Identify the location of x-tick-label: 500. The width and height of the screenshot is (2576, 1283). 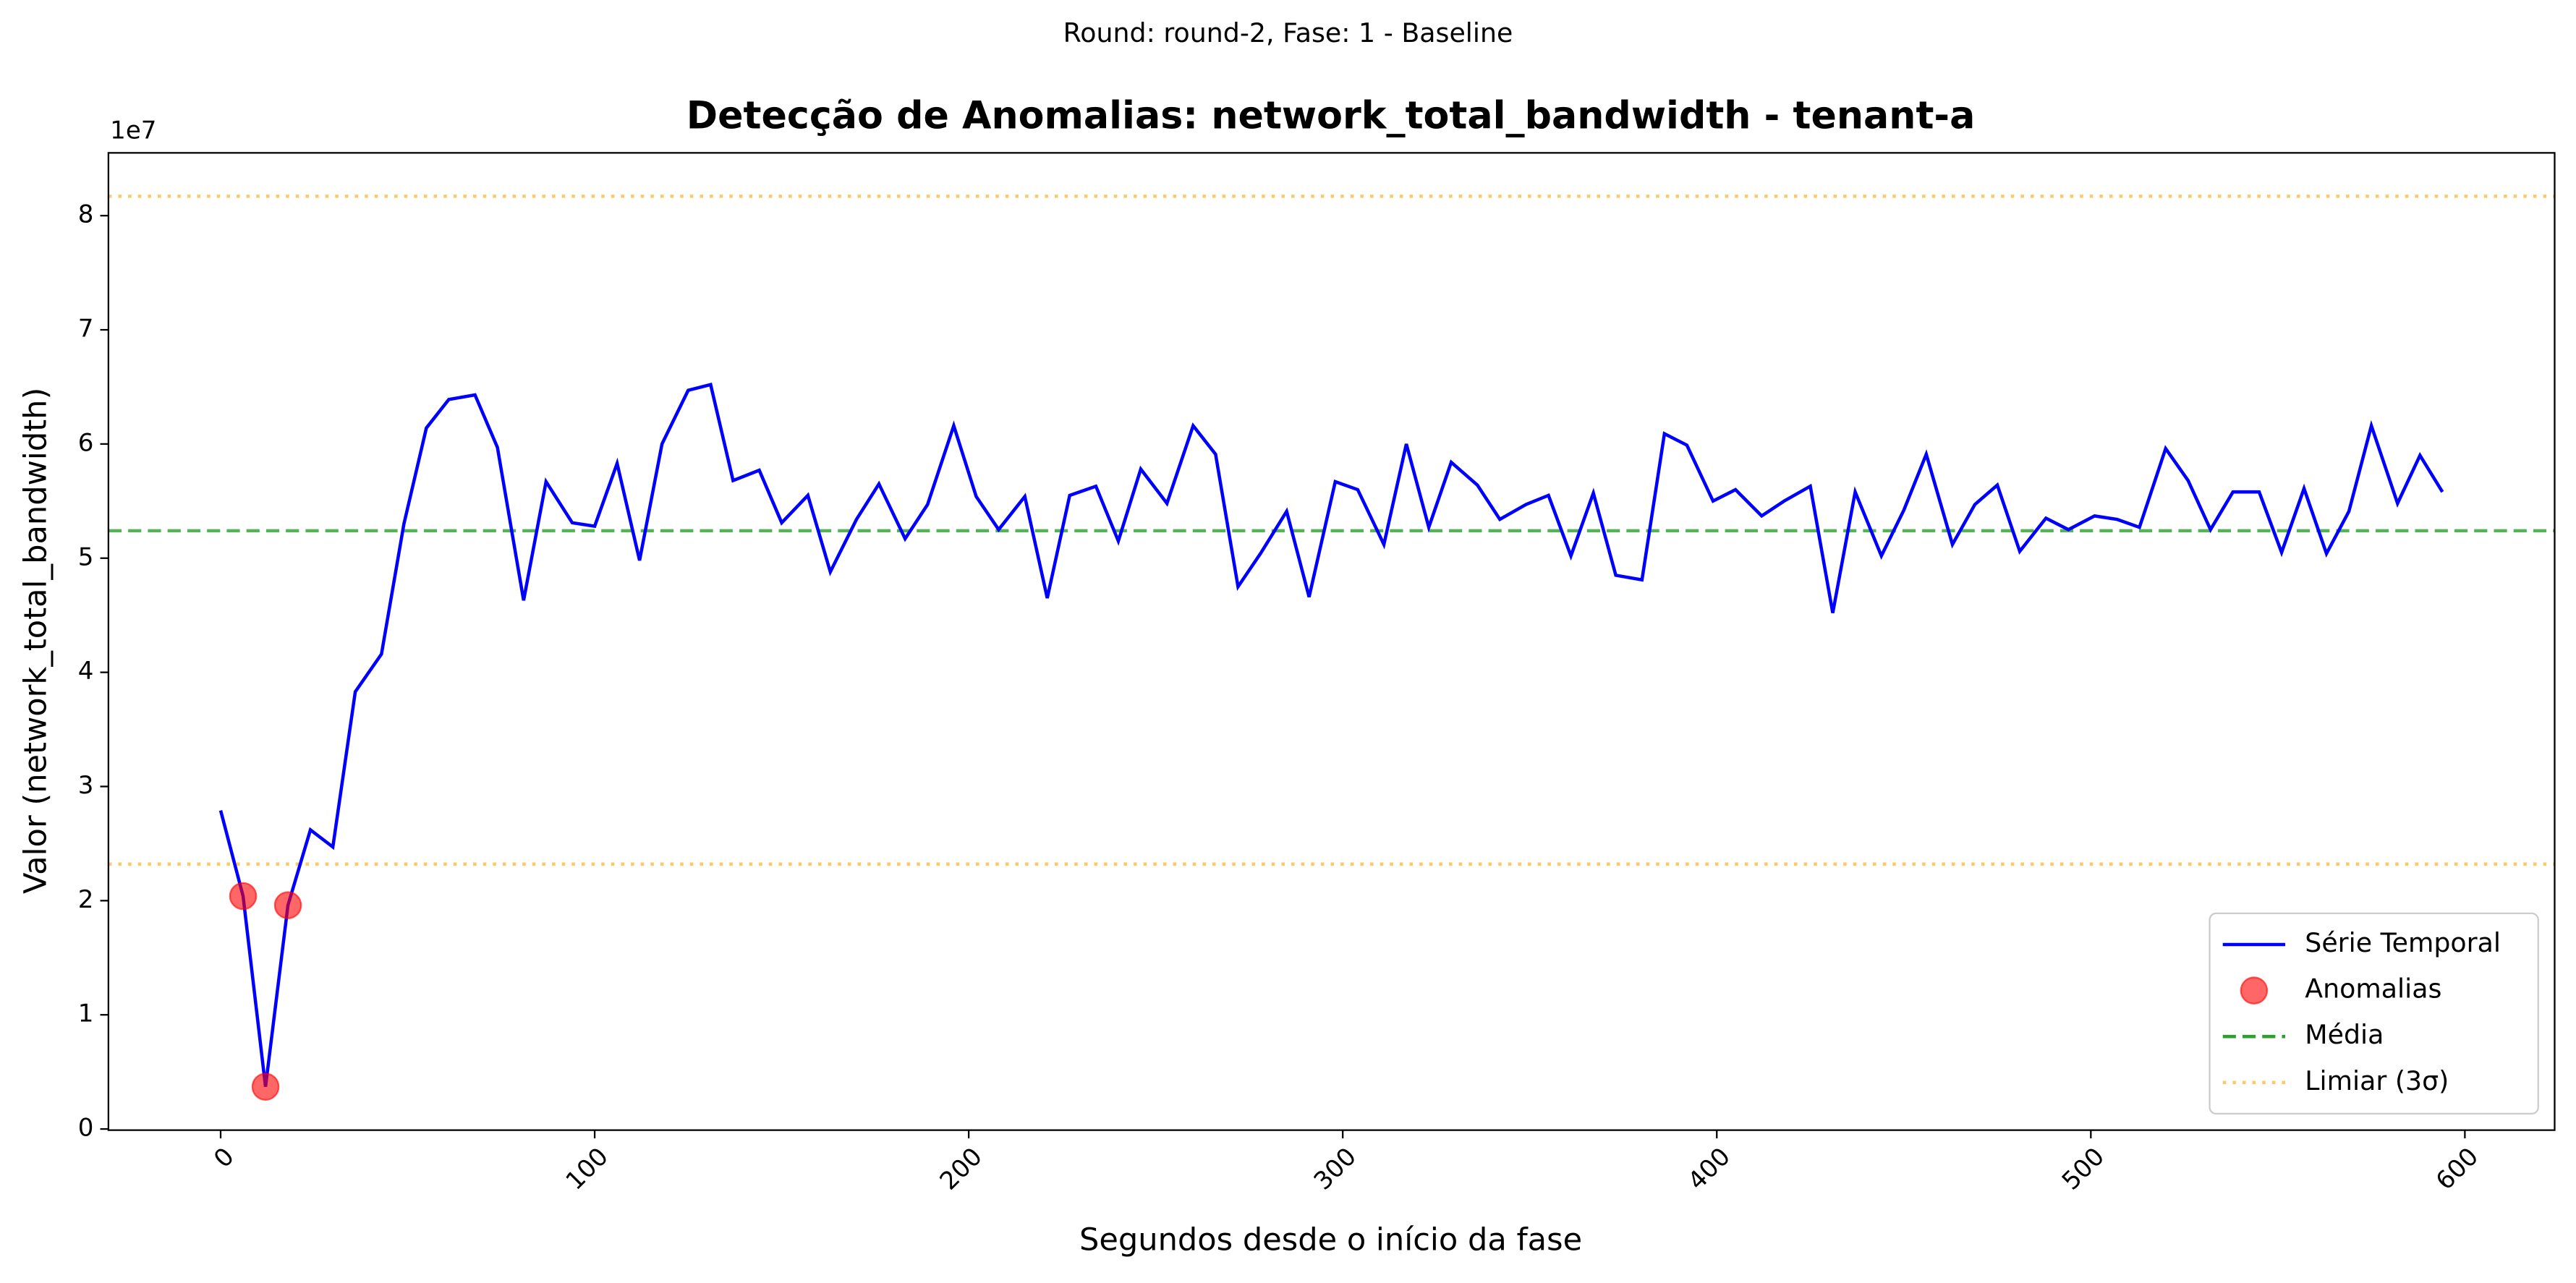
(2083, 1168).